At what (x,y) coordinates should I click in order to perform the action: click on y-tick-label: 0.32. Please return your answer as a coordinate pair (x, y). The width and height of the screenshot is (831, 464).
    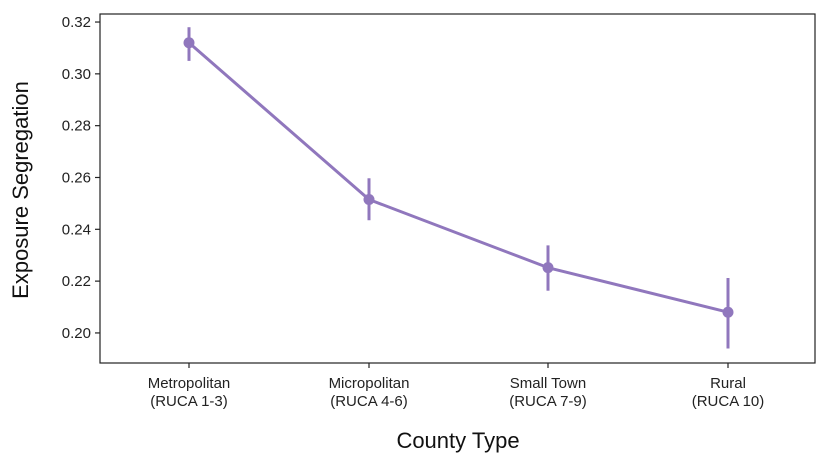
    Looking at the image, I should click on (76, 22).